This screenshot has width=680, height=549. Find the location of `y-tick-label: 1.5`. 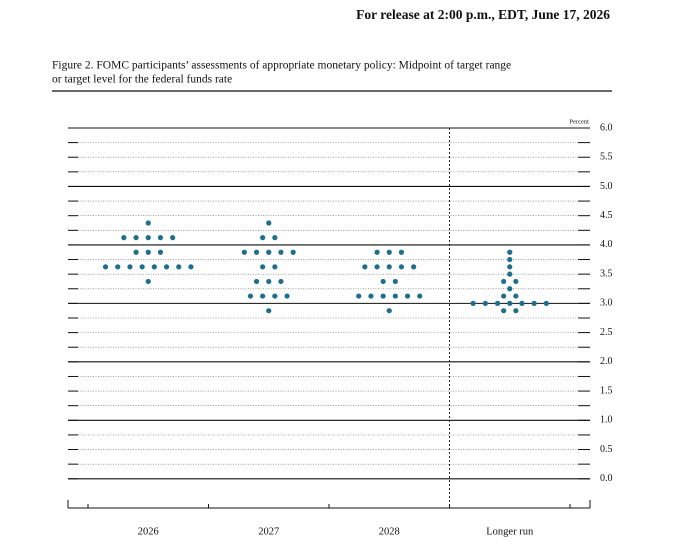

y-tick-label: 1.5 is located at coordinates (606, 390).